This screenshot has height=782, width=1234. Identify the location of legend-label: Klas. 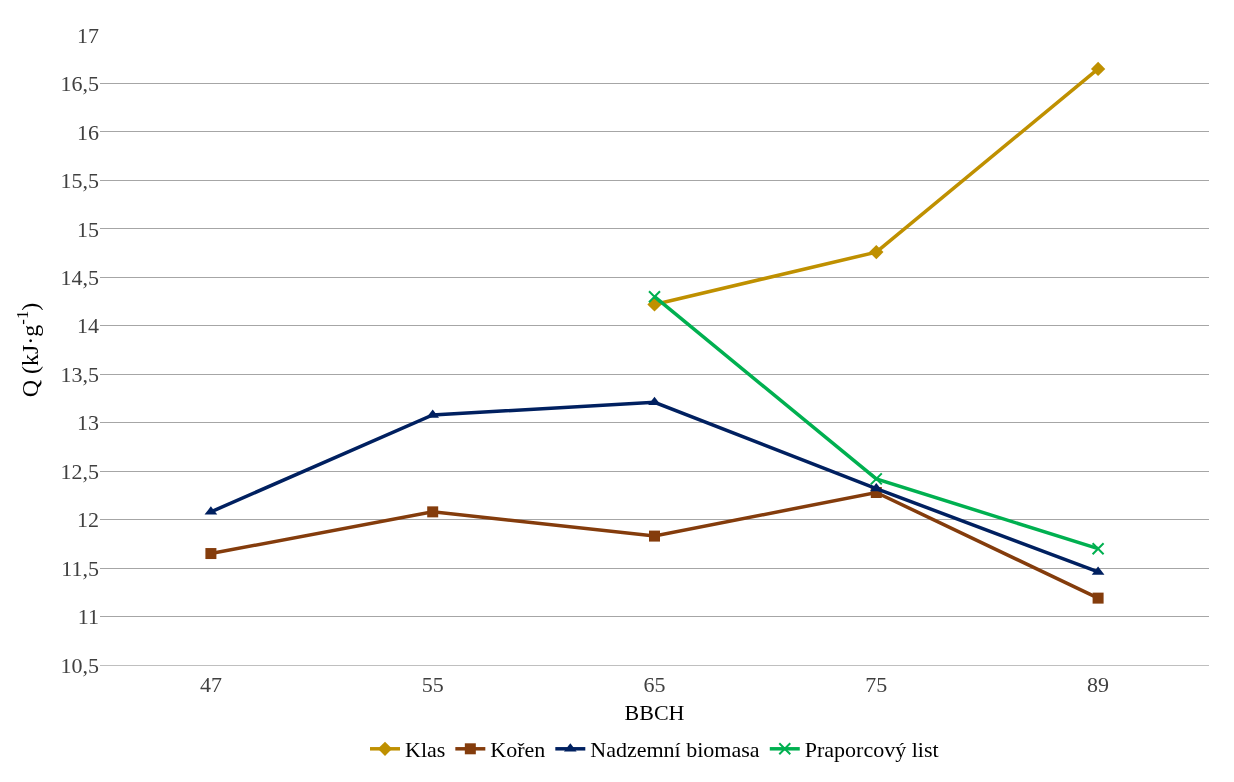
(425, 750).